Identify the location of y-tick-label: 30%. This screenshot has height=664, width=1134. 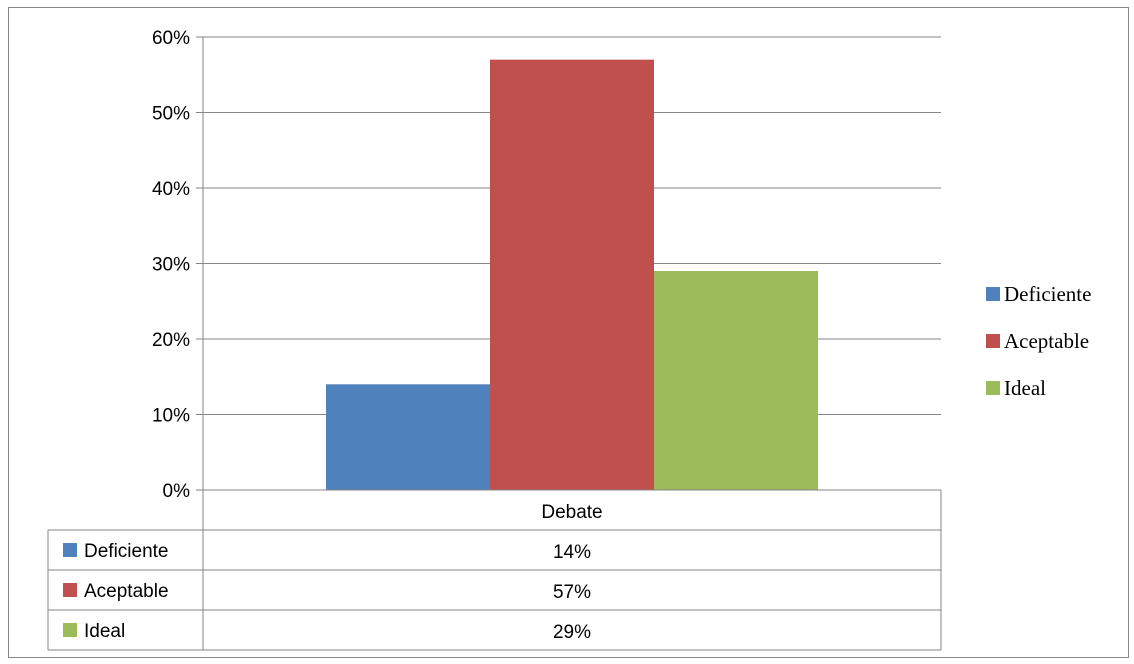
(171, 265).